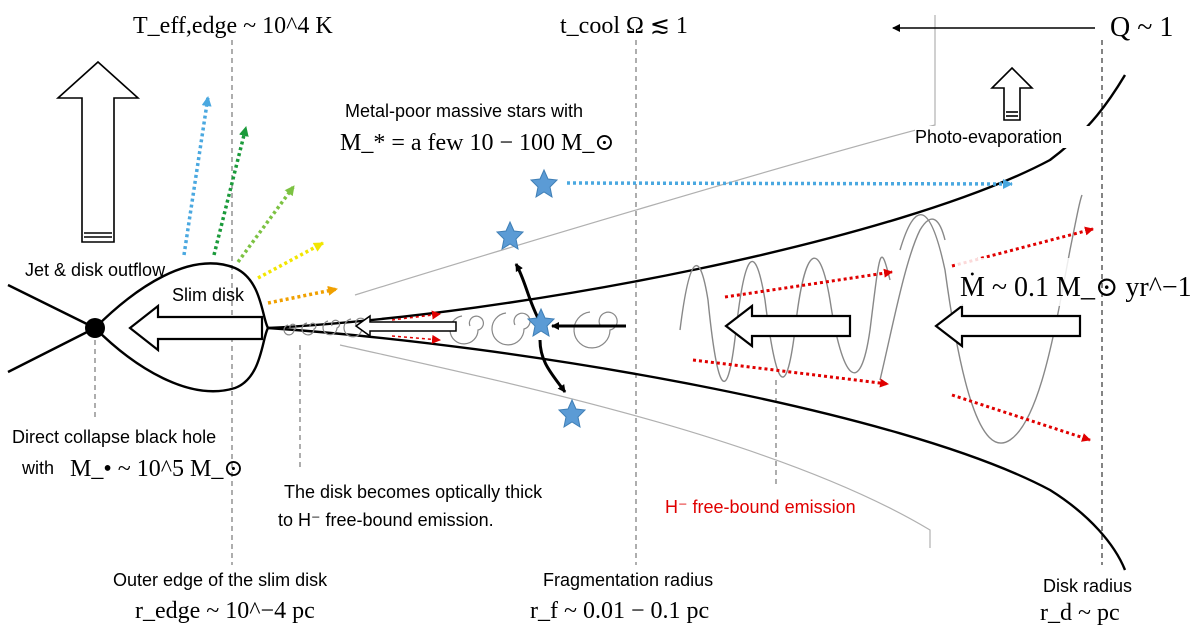 The image size is (1199, 632). I want to click on outer-edge-label: Outer edge of the slim disk, so click(220, 580).